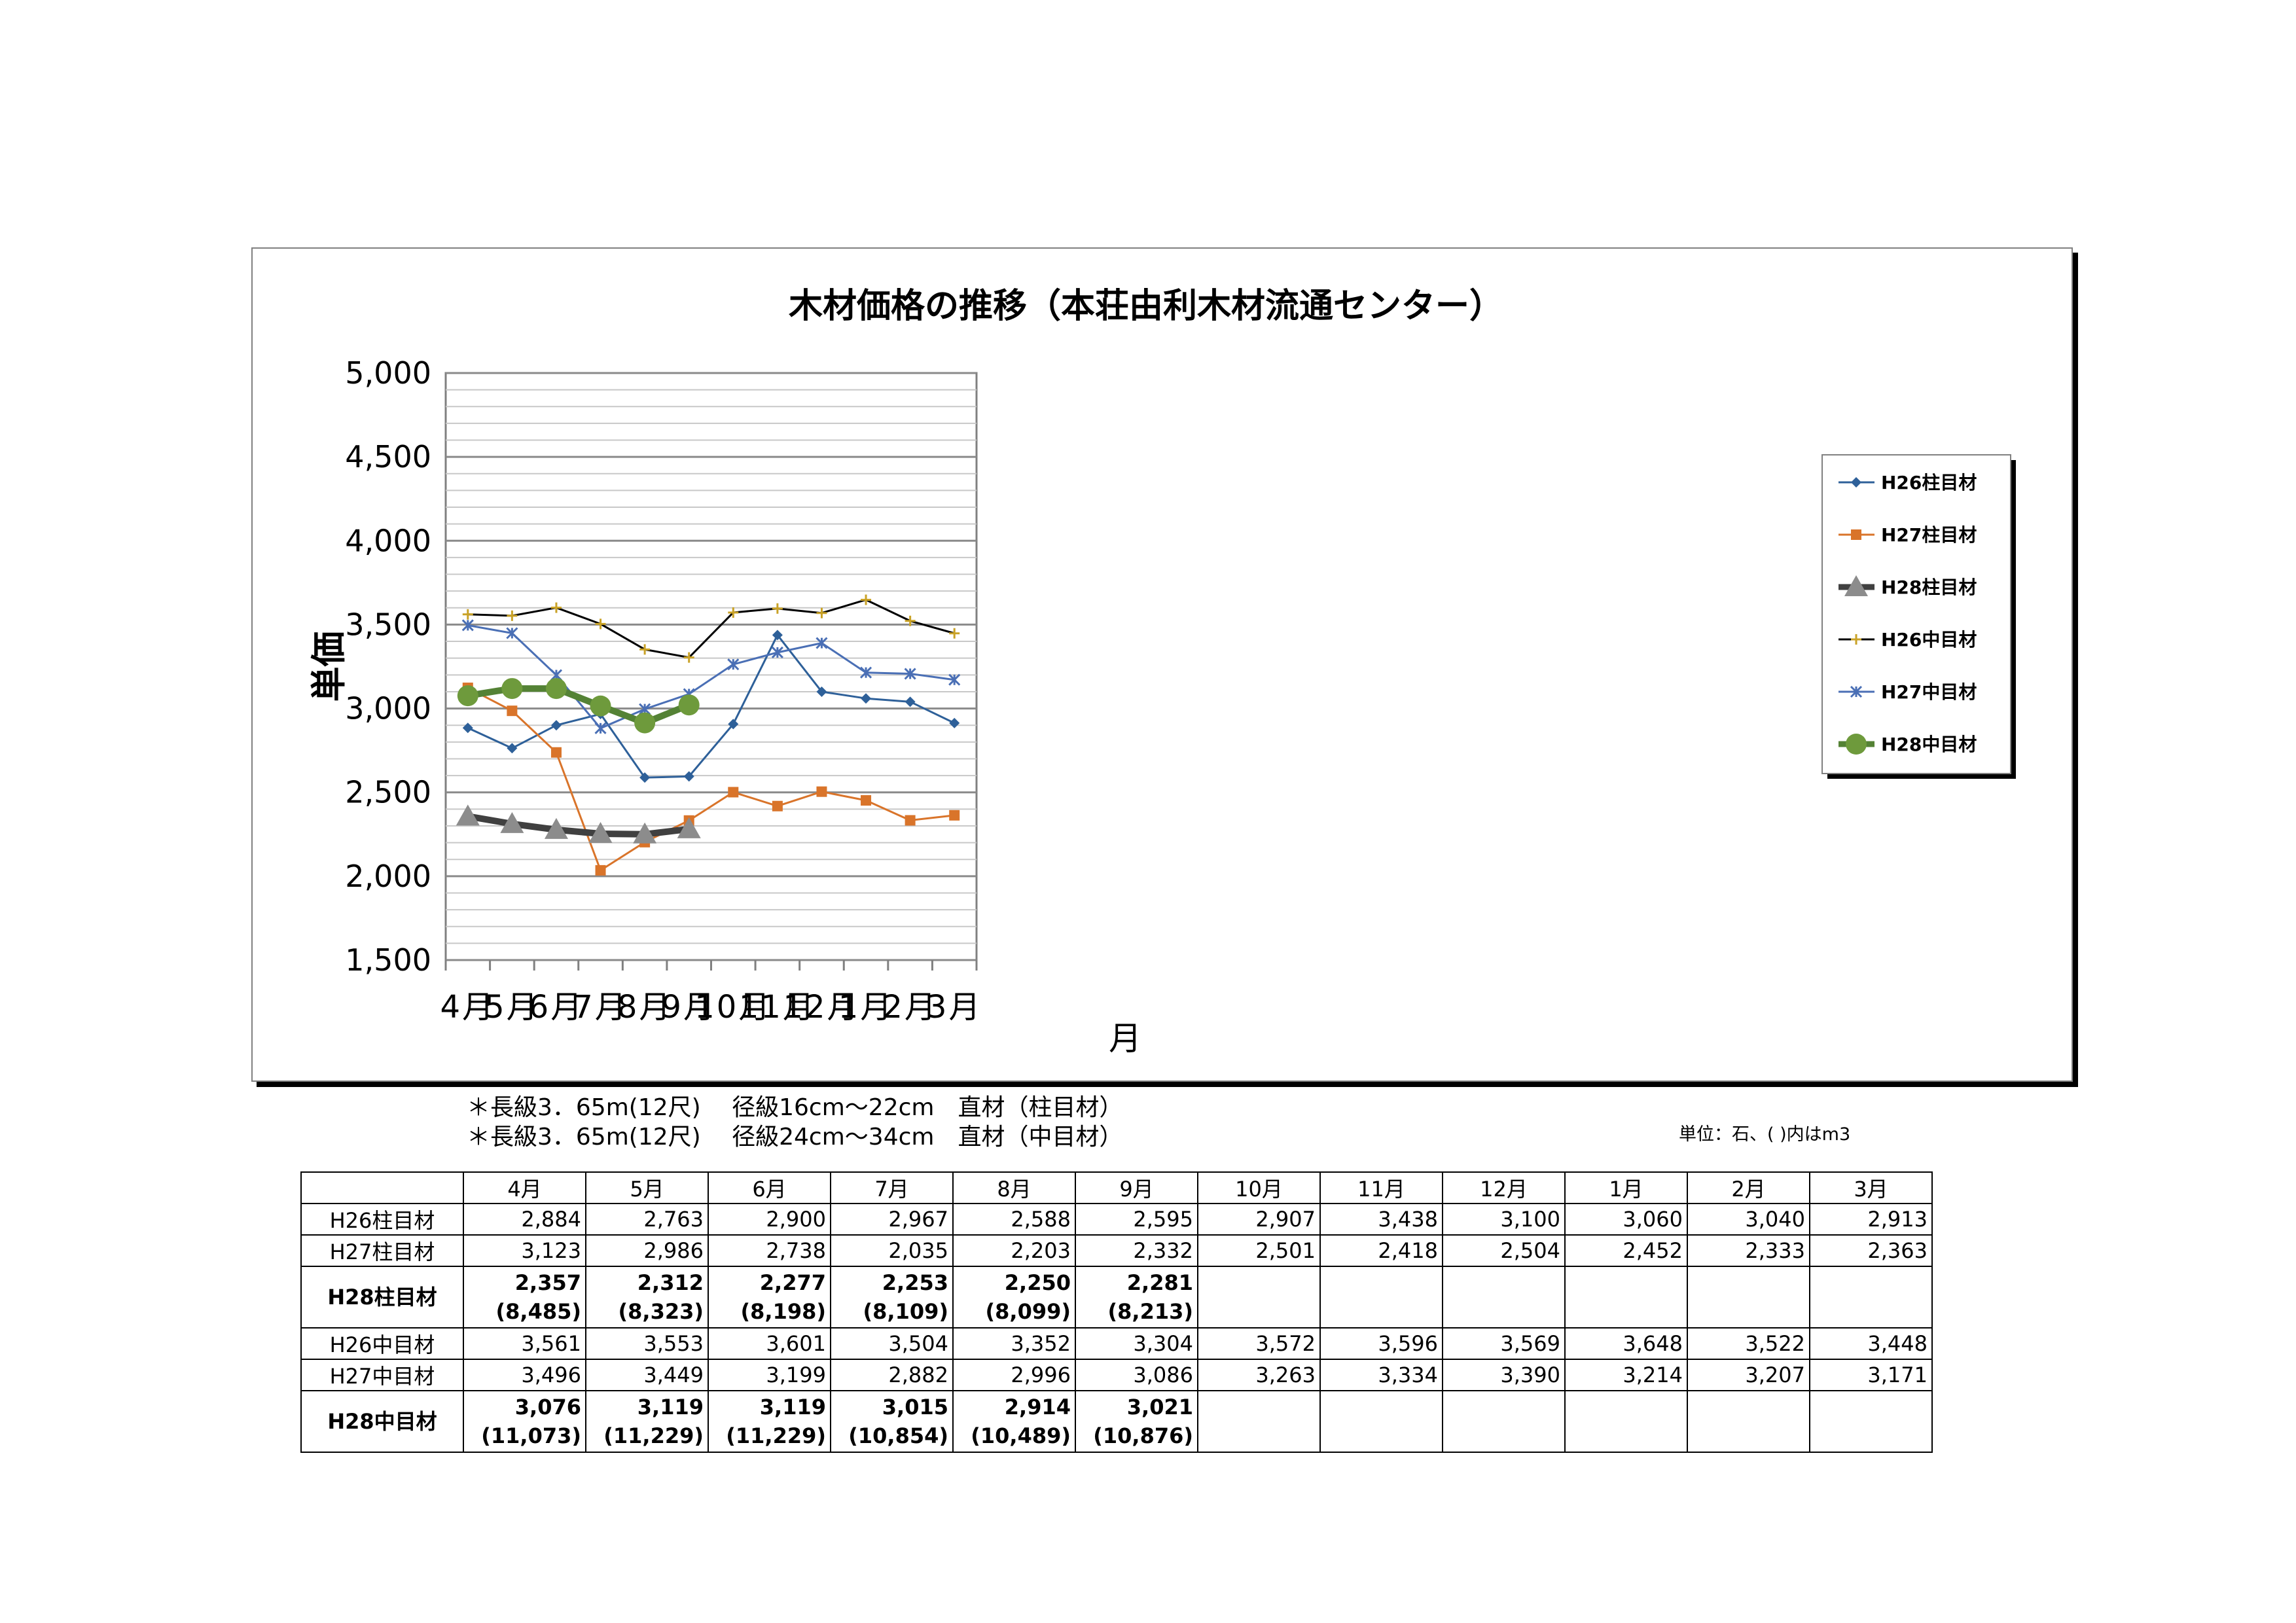 The image size is (2296, 1623). I want to click on table-cell: 3,449, so click(647, 1375).